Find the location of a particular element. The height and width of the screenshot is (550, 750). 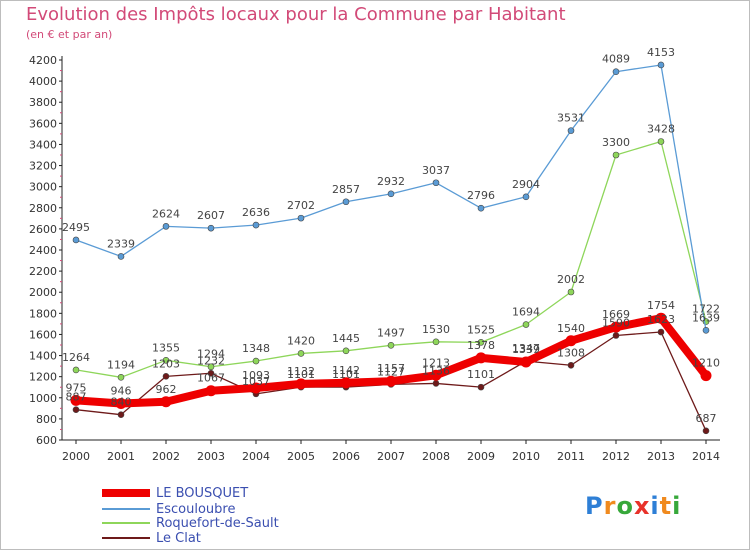

legend-label-le-clat: Le Clat is located at coordinates (178, 538).